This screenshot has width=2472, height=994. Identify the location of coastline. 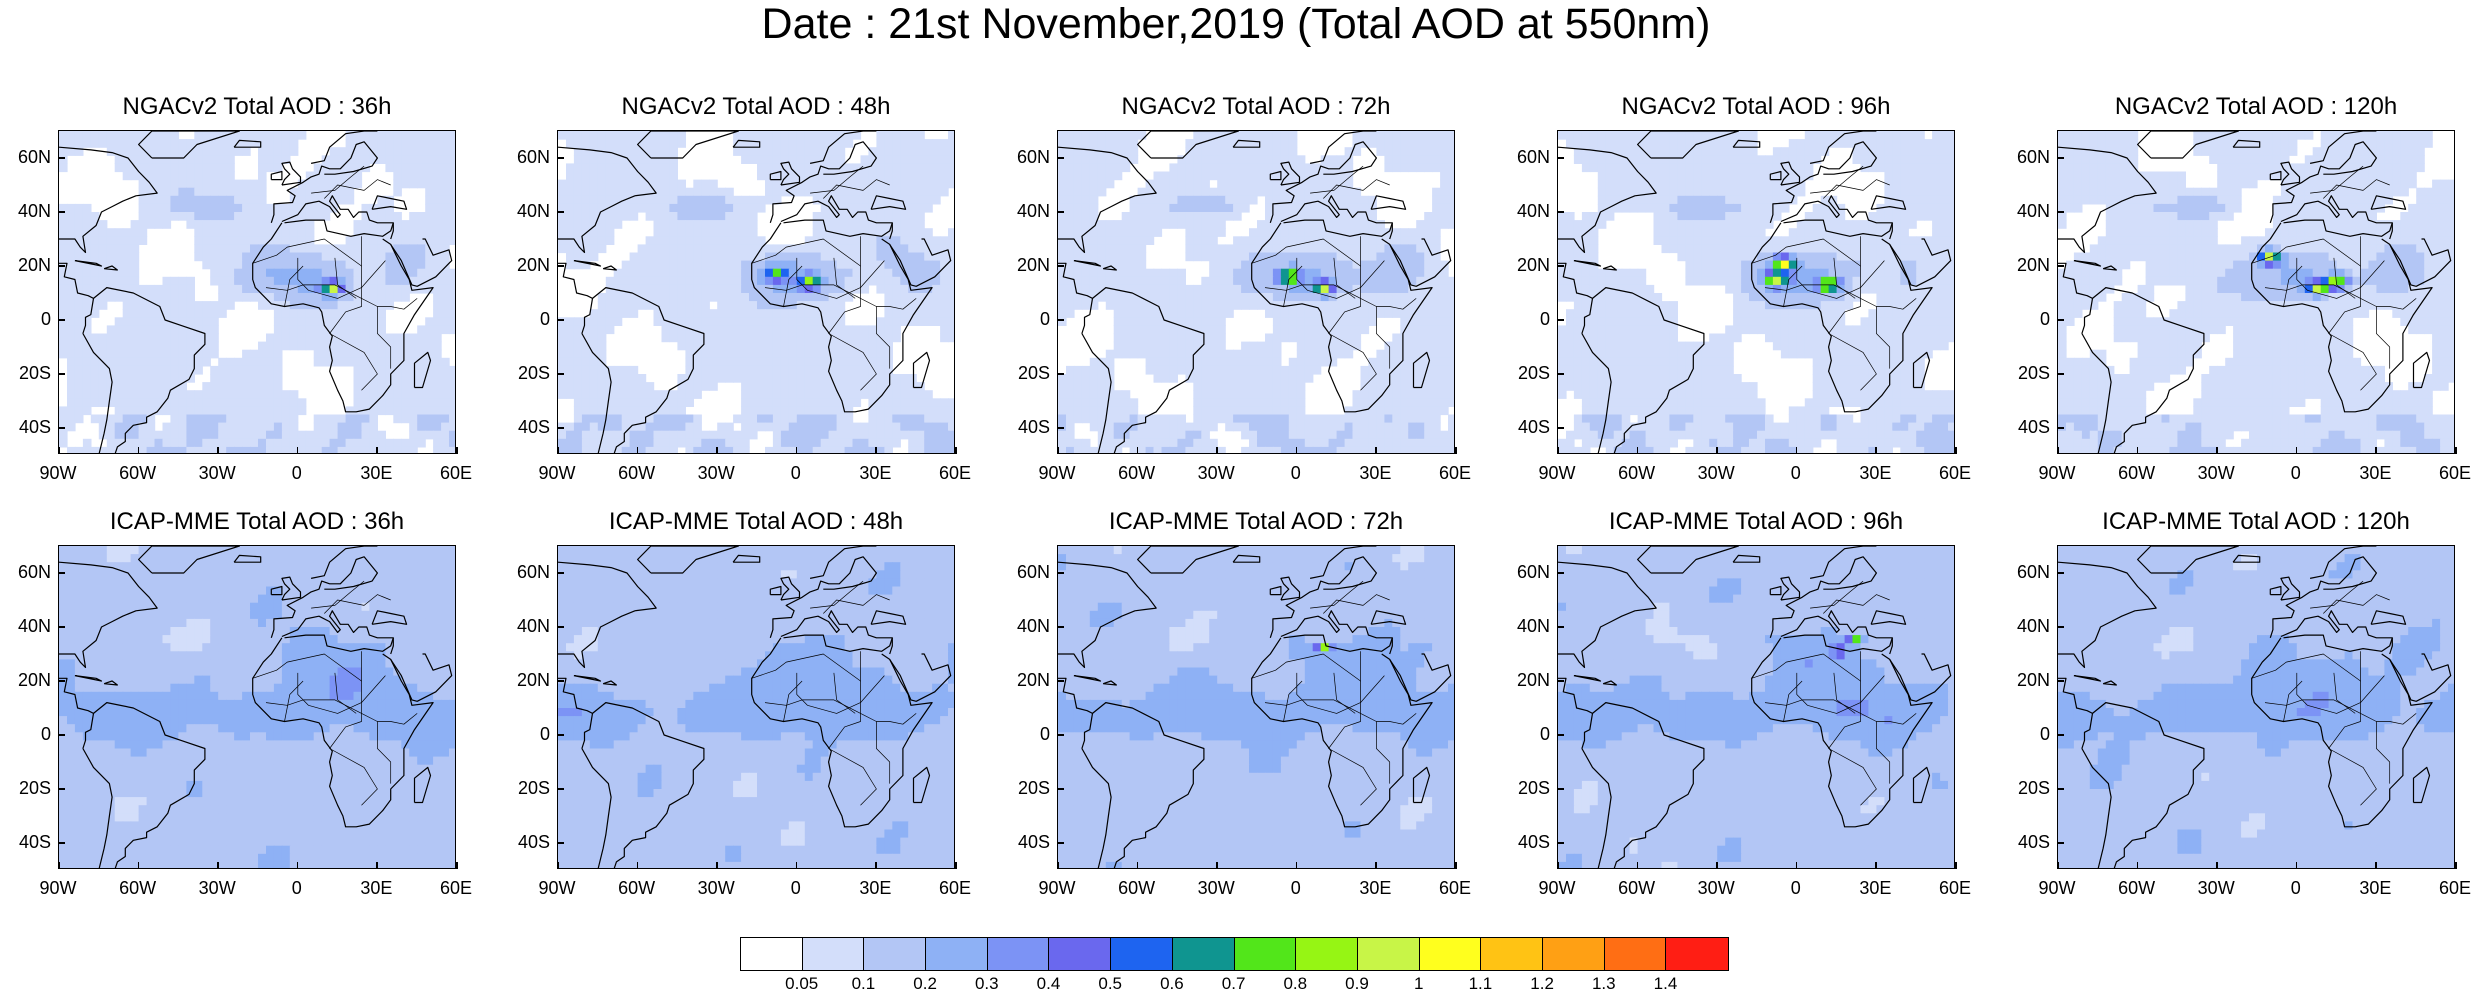
(276, 175).